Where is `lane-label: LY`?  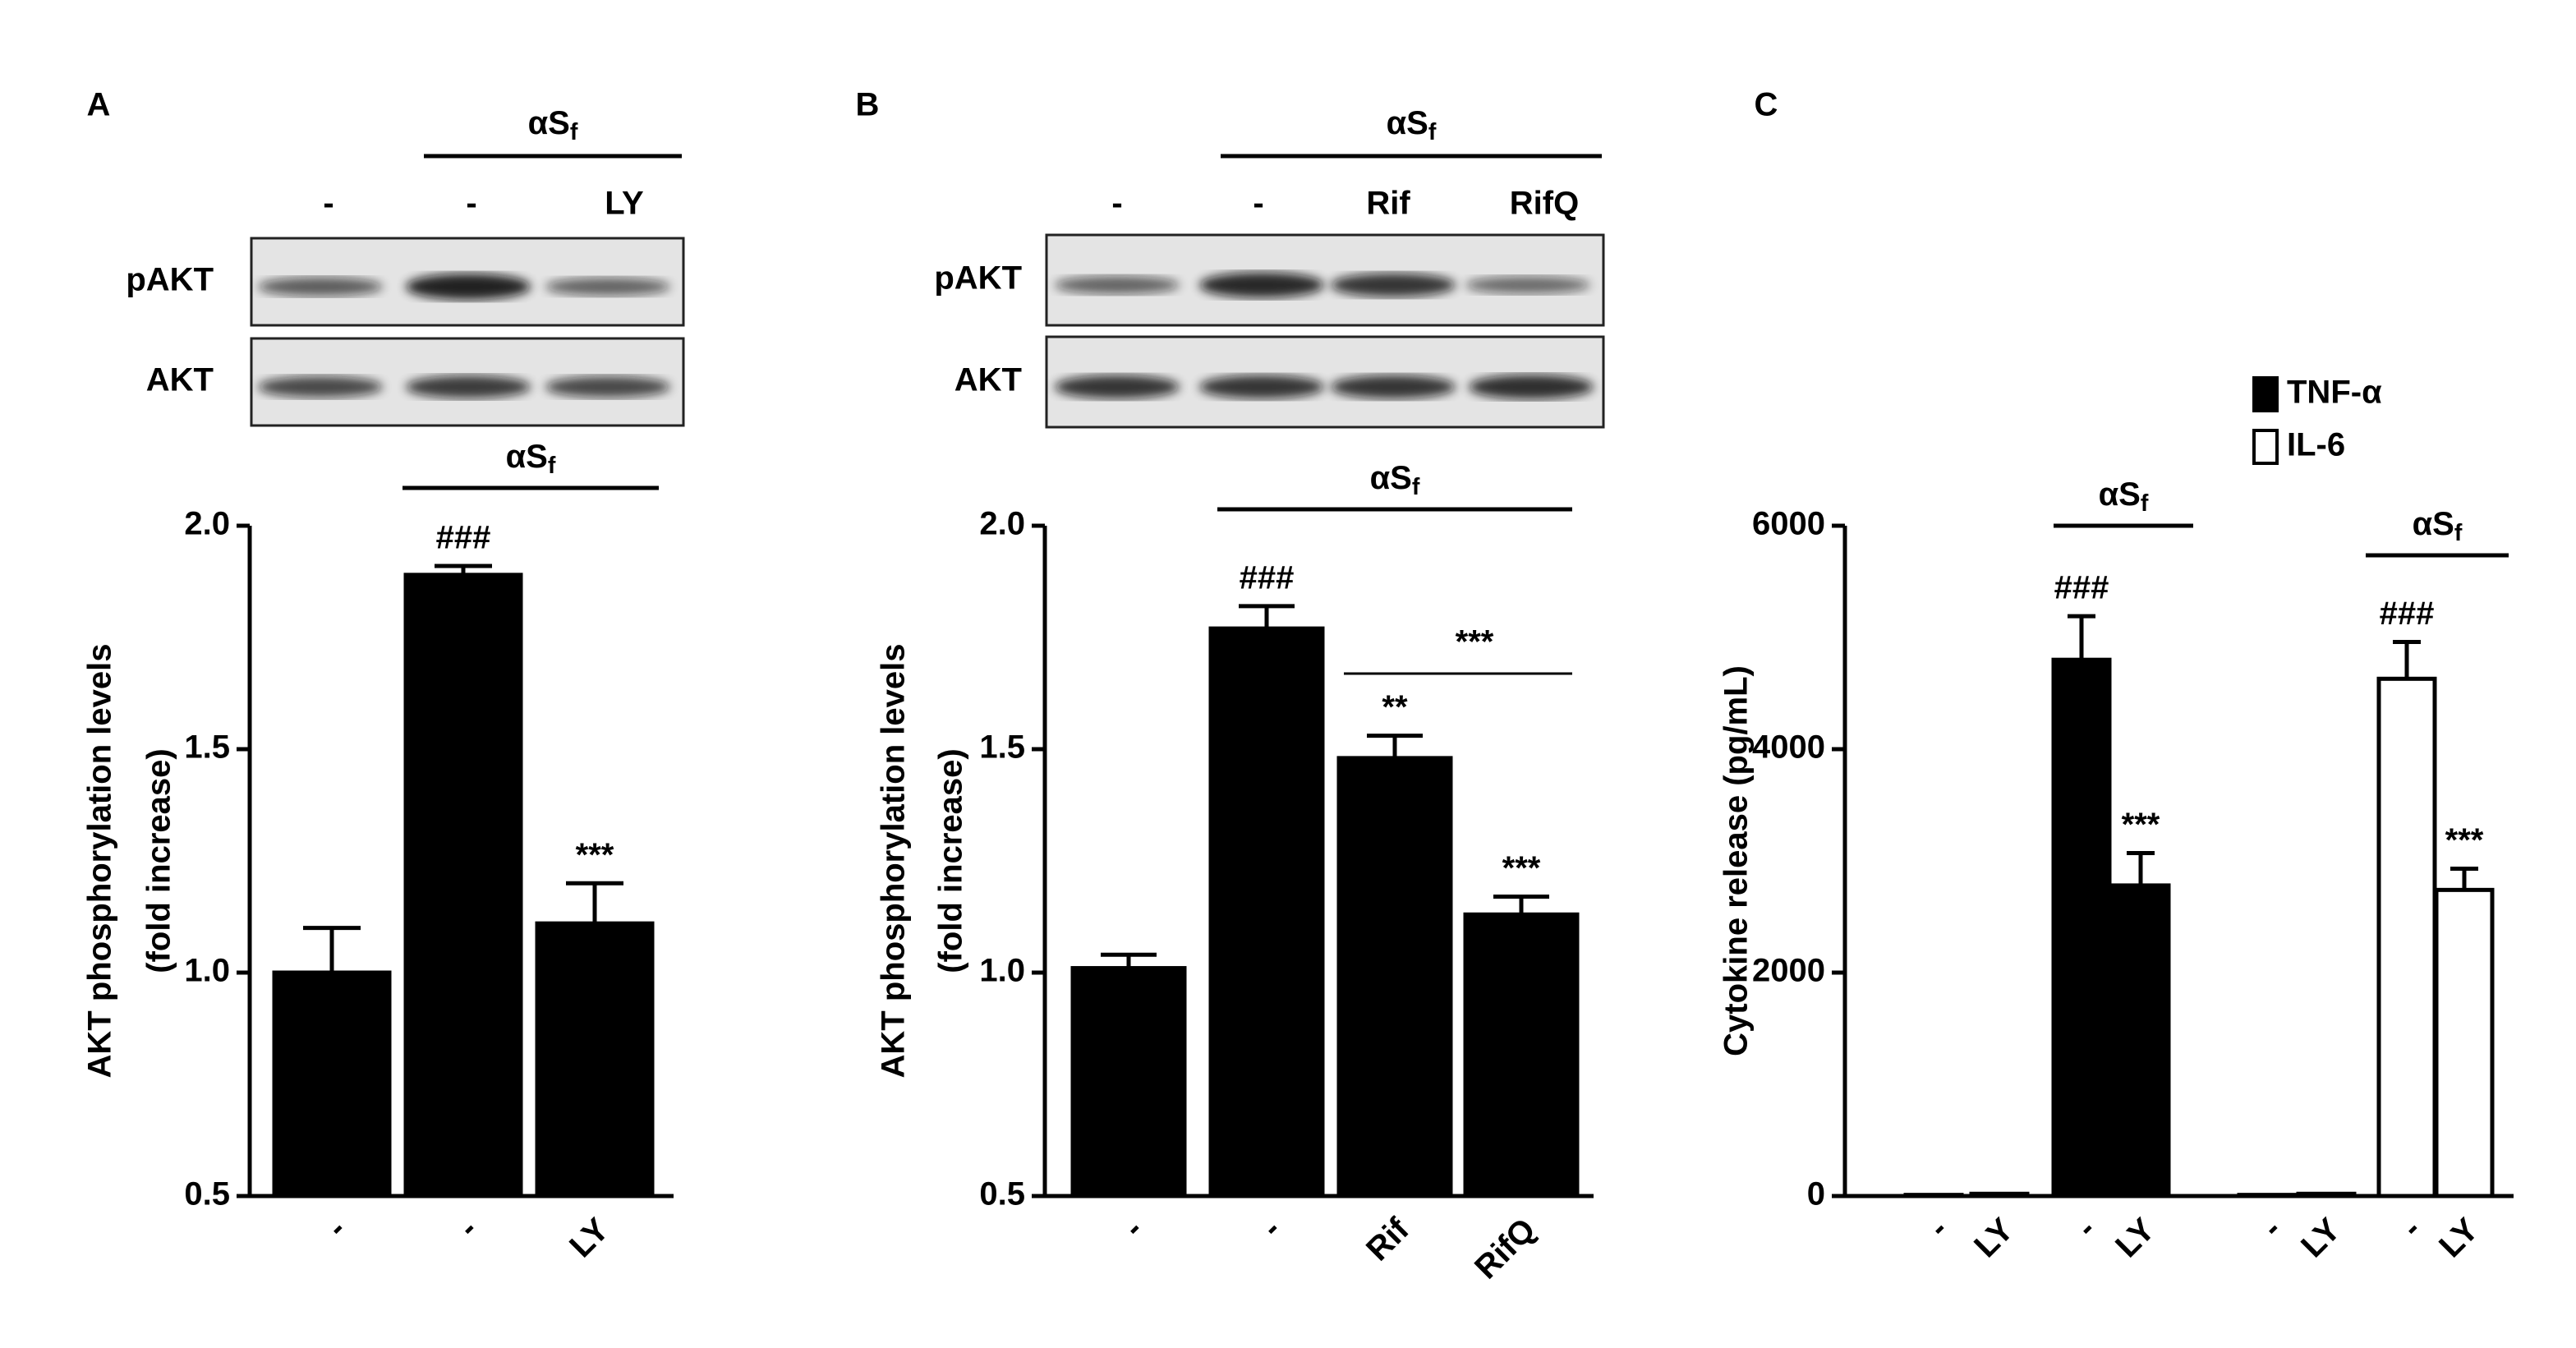 lane-label: LY is located at coordinates (625, 204).